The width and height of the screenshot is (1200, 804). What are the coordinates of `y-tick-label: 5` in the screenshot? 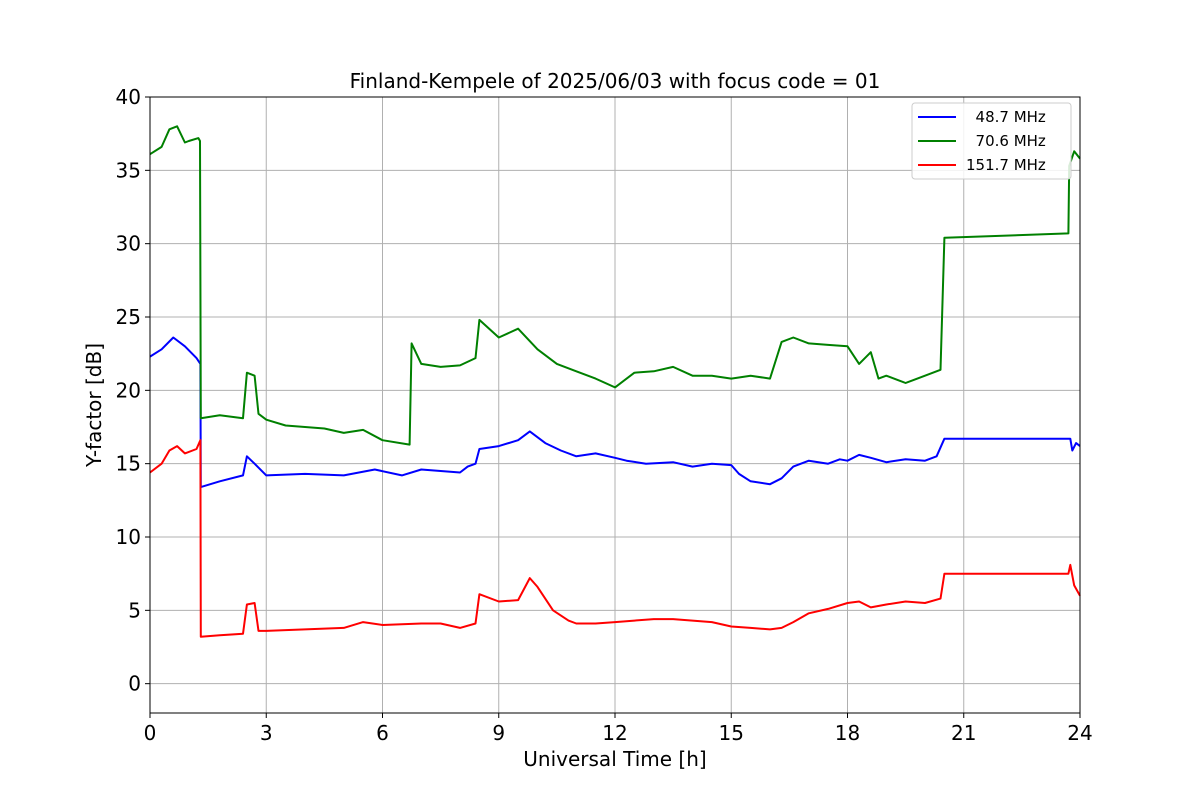 It's located at (134, 610).